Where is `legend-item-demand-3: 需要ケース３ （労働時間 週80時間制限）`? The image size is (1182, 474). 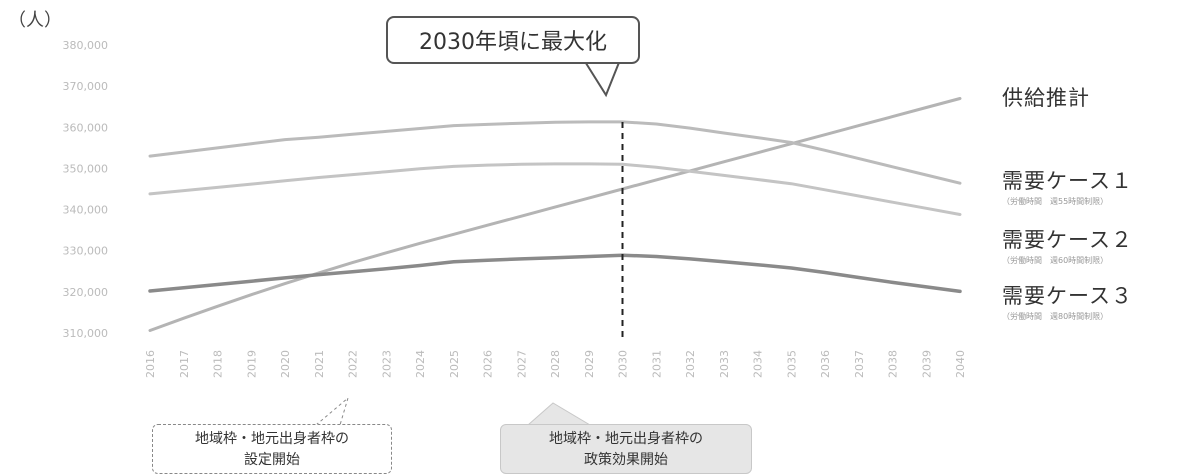
legend-item-demand-3: 需要ケース３ （労働時間 週80時間制限） is located at coordinates (1067, 301).